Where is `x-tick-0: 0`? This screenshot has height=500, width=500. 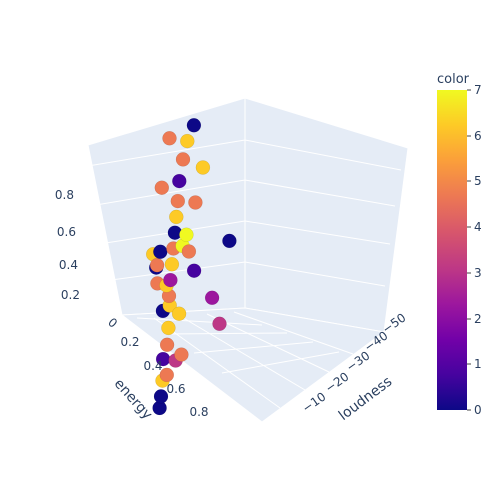 x-tick-0: 0 is located at coordinates (112, 323).